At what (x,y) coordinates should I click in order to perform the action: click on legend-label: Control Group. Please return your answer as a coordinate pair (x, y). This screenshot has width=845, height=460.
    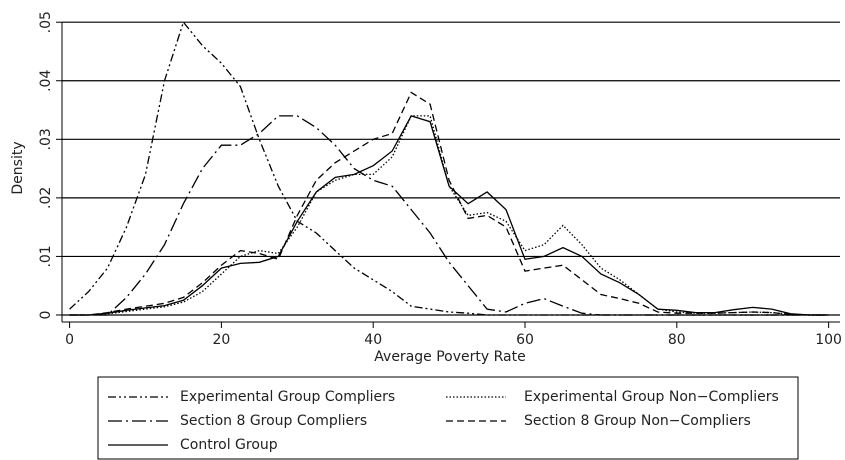
    Looking at the image, I should click on (229, 445).